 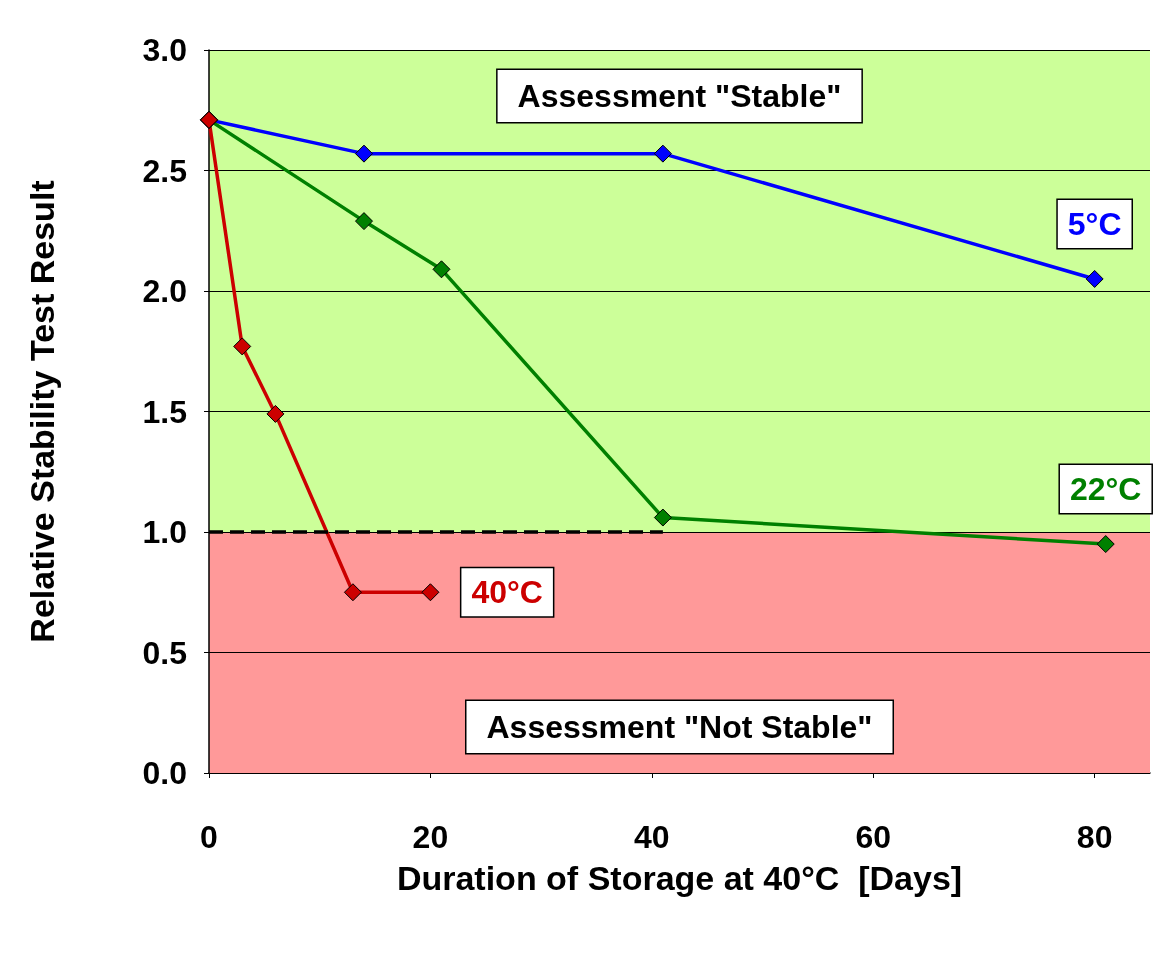 I want to click on x-tick-label: 0, so click(x=209, y=837).